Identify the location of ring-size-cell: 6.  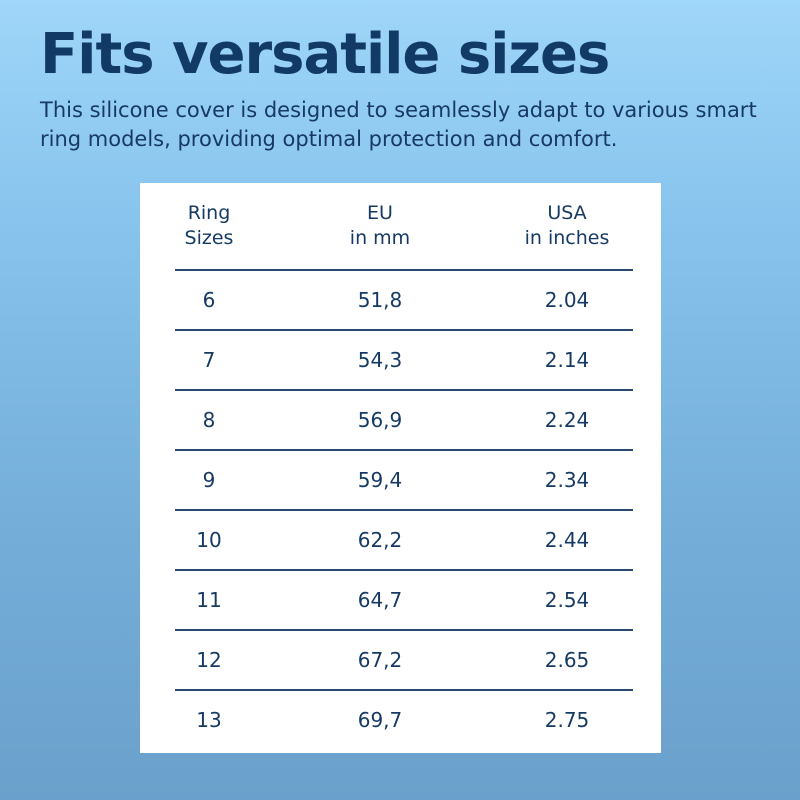
(209, 300).